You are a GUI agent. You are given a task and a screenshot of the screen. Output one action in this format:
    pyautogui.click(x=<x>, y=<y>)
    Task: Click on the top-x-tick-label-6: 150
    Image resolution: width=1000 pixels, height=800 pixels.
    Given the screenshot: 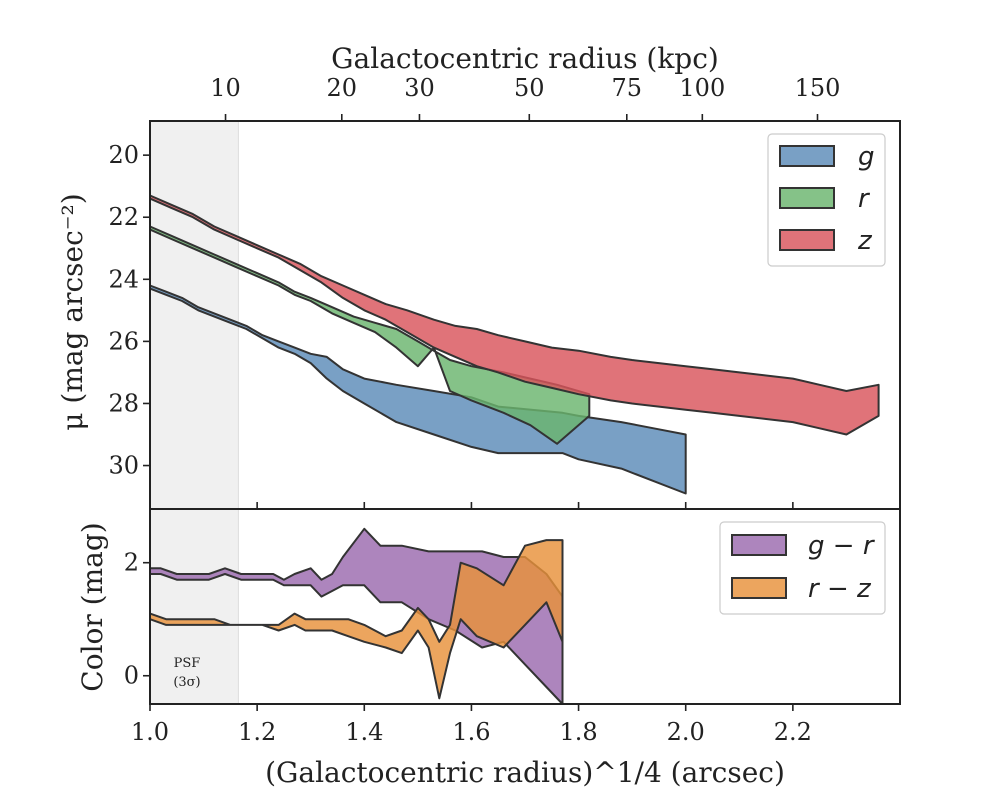 What is the action you would take?
    pyautogui.click(x=818, y=88)
    